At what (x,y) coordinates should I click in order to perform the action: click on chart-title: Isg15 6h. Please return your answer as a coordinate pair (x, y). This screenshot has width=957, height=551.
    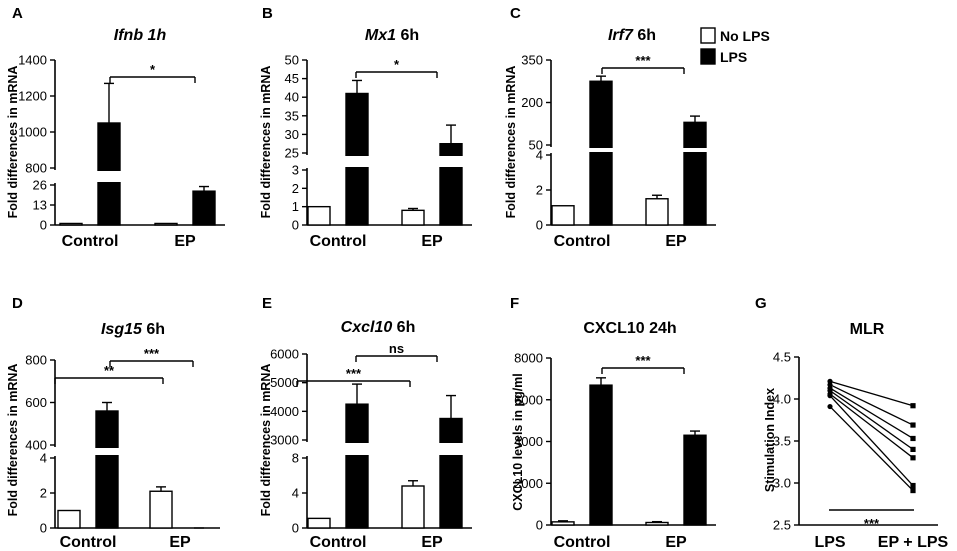
    Looking at the image, I should click on (133, 329).